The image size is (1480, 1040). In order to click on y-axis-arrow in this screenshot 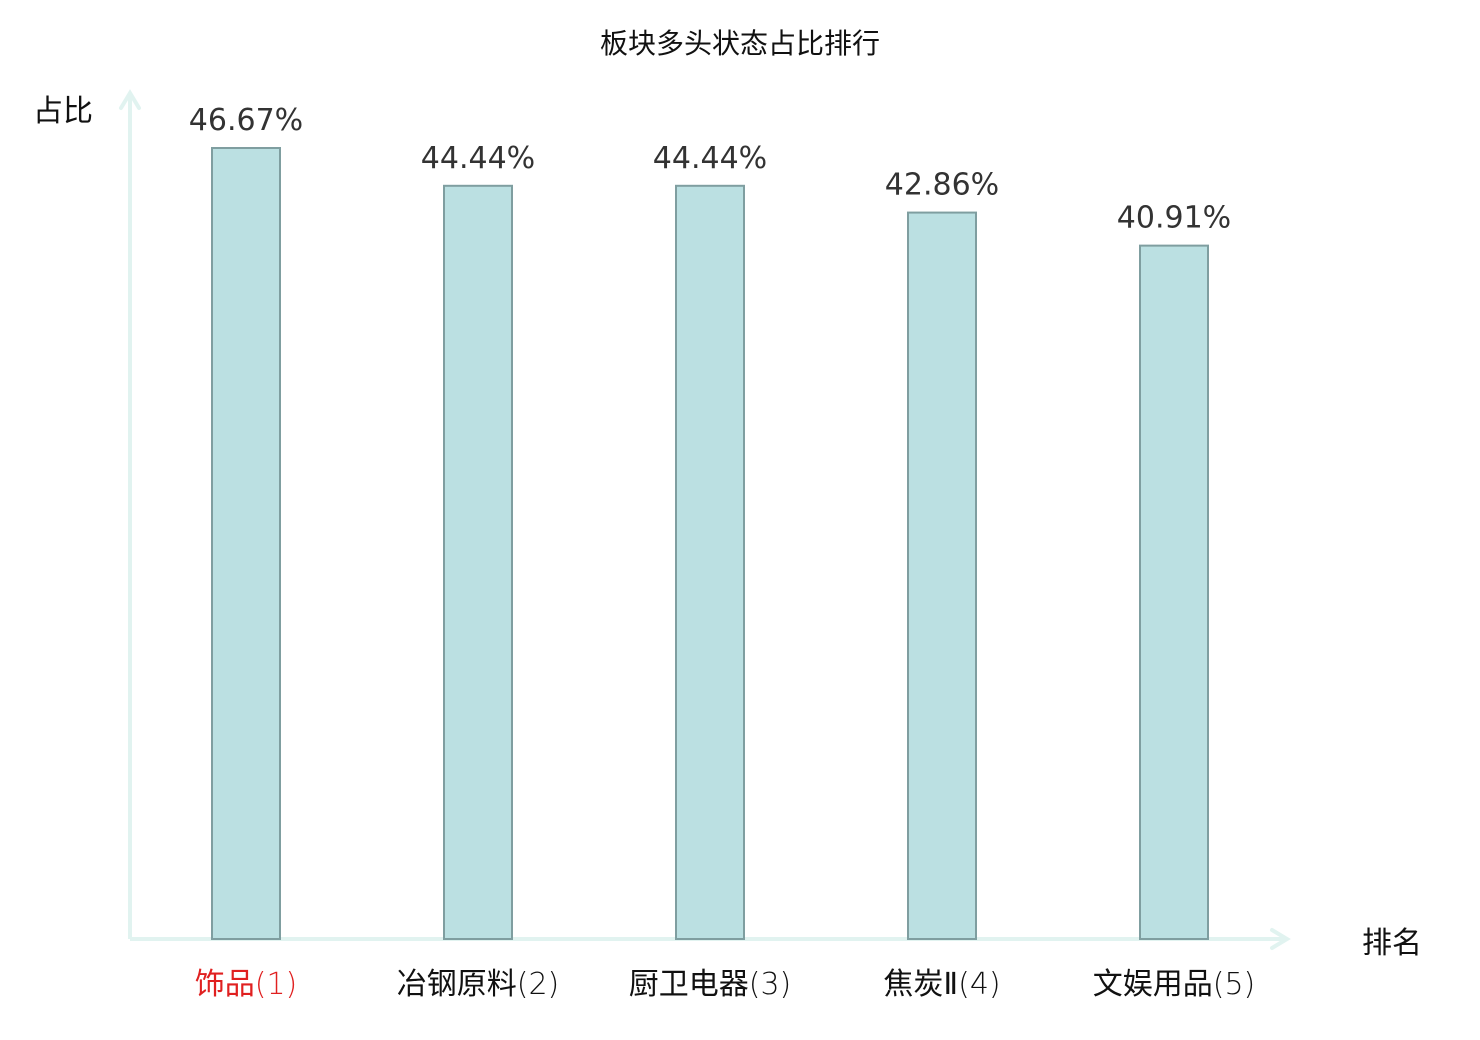, I will do `click(130, 99)`.